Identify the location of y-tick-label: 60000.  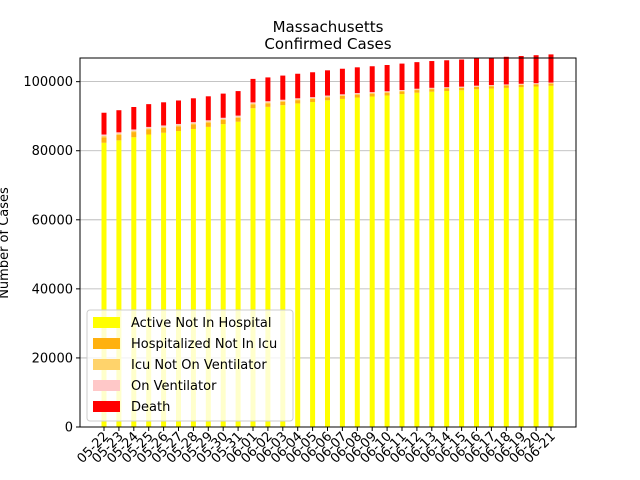
(52, 220).